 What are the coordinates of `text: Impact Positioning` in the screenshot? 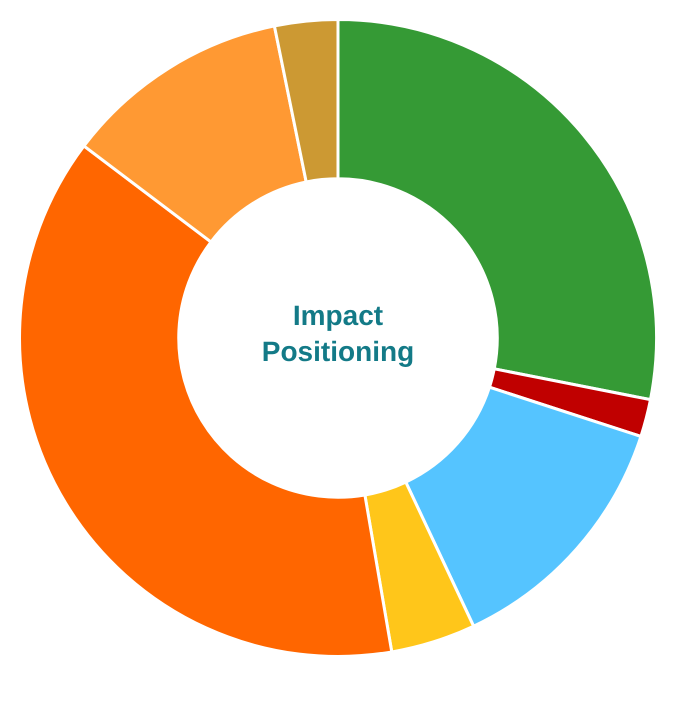 It's located at (338, 334).